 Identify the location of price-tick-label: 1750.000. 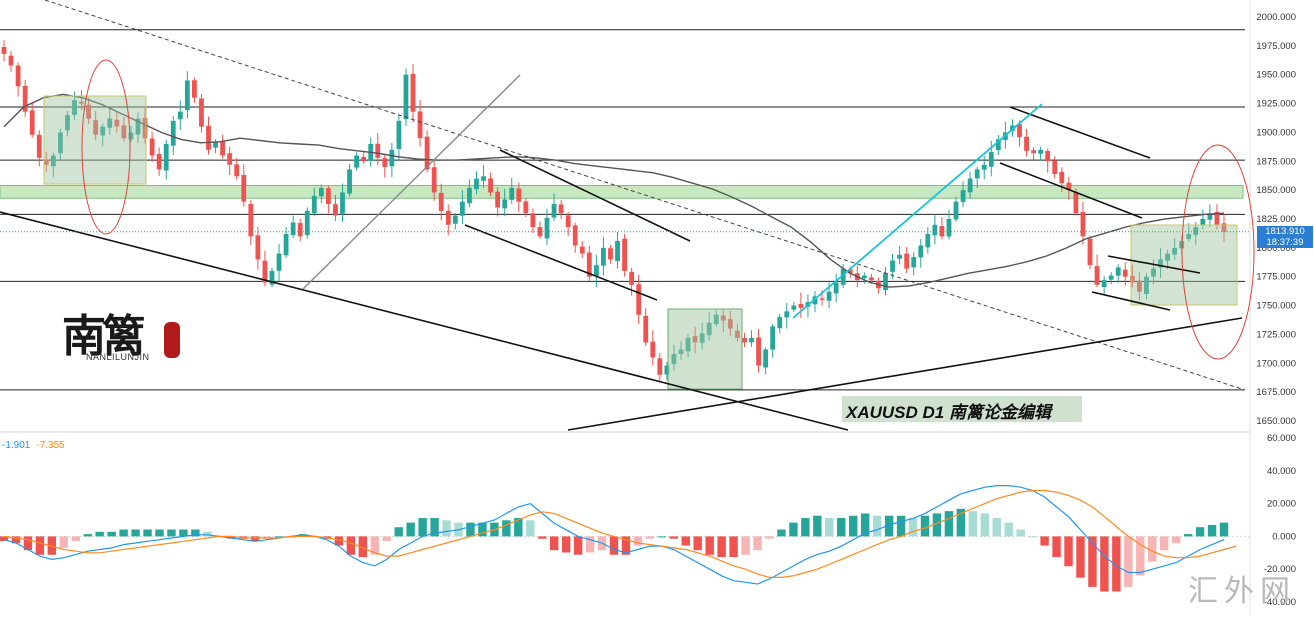
(1276, 306).